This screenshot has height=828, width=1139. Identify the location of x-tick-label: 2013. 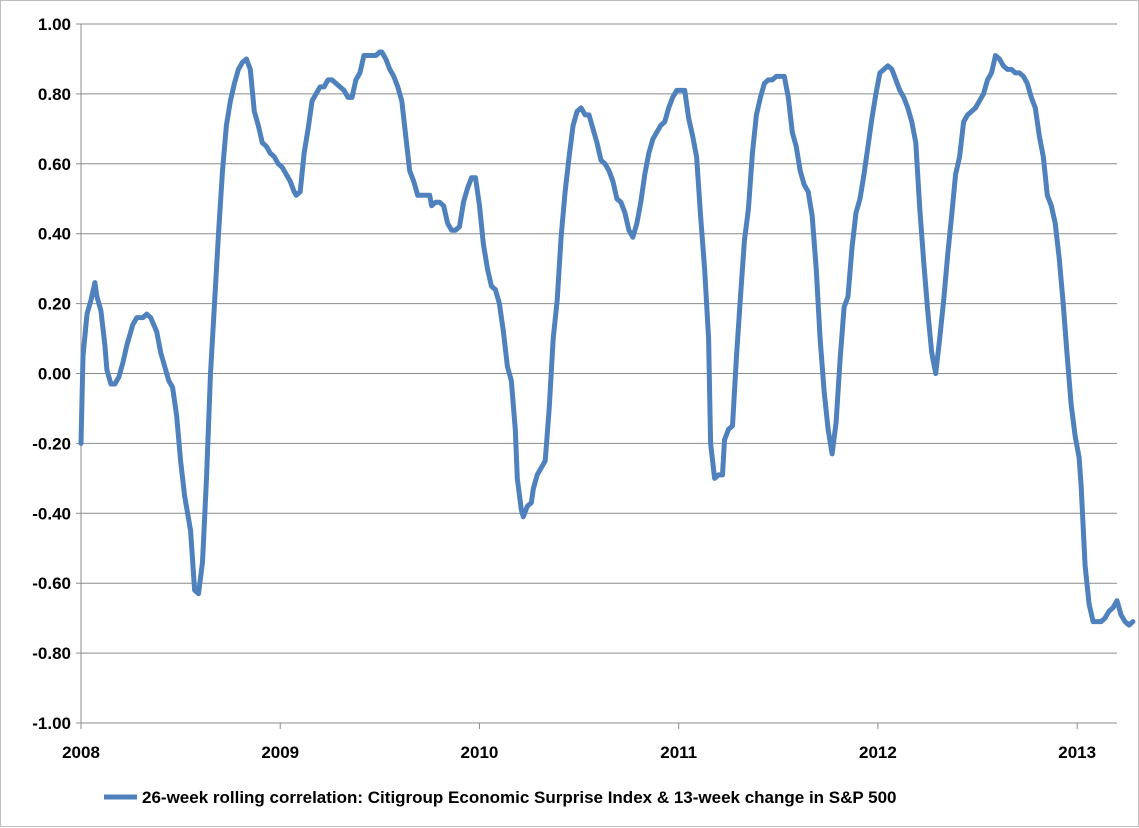
(1077, 752).